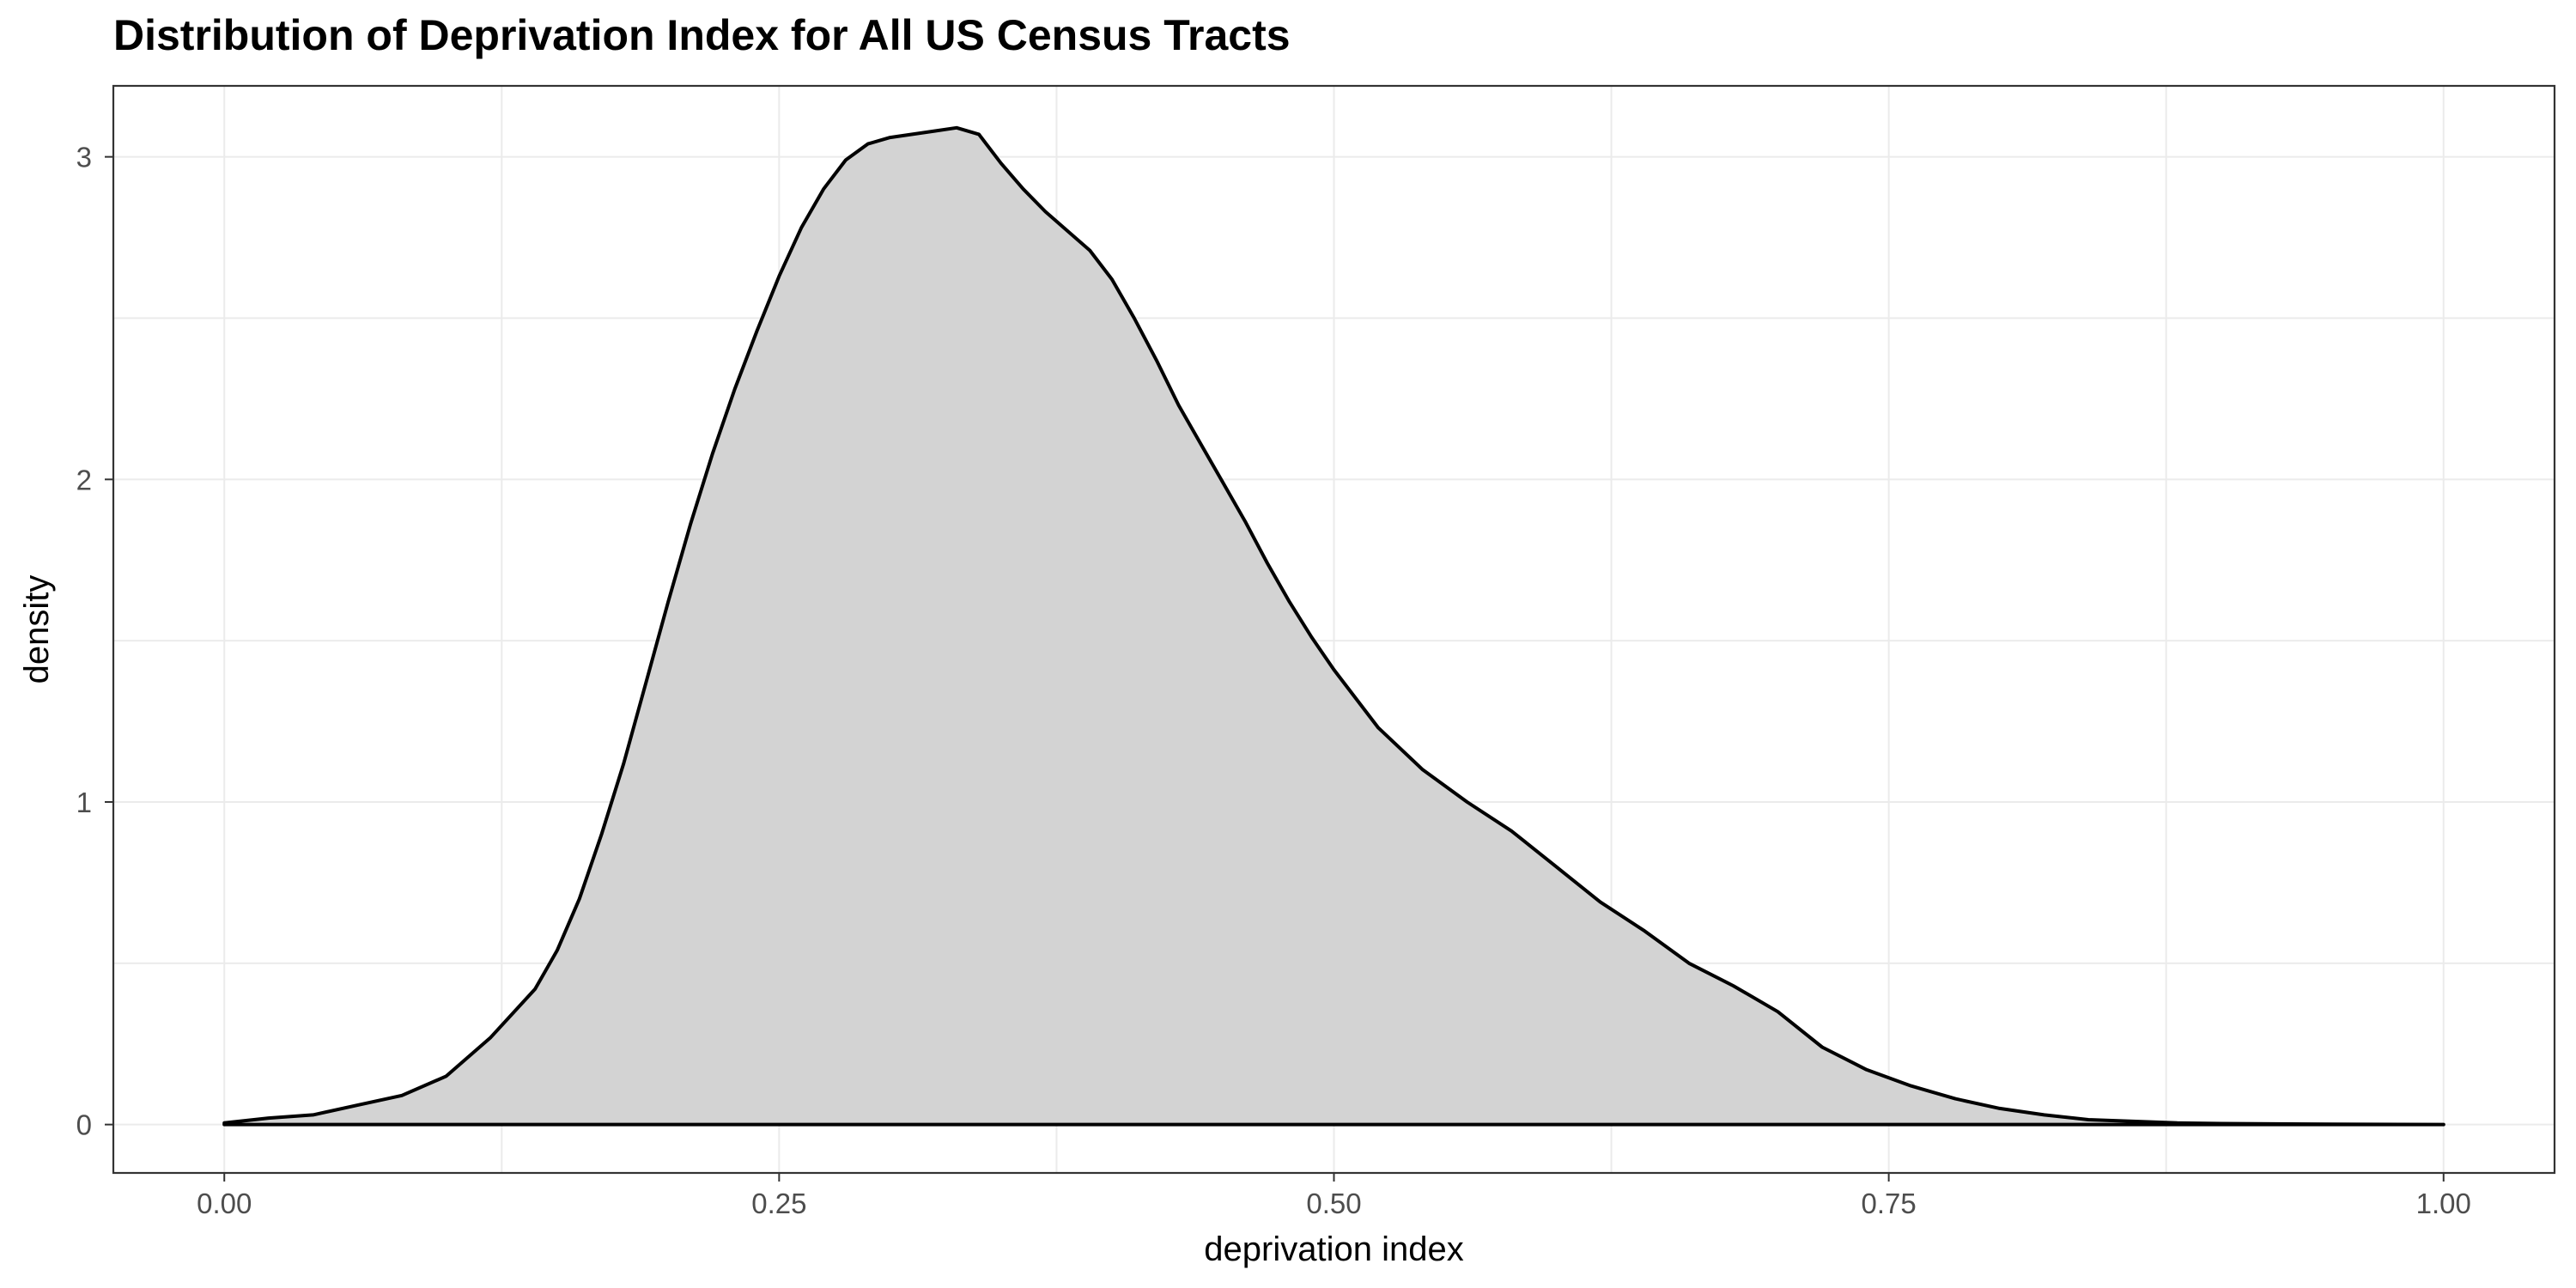  What do you see at coordinates (225, 1203) in the screenshot?
I see `x-tick-label-0: 0.00` at bounding box center [225, 1203].